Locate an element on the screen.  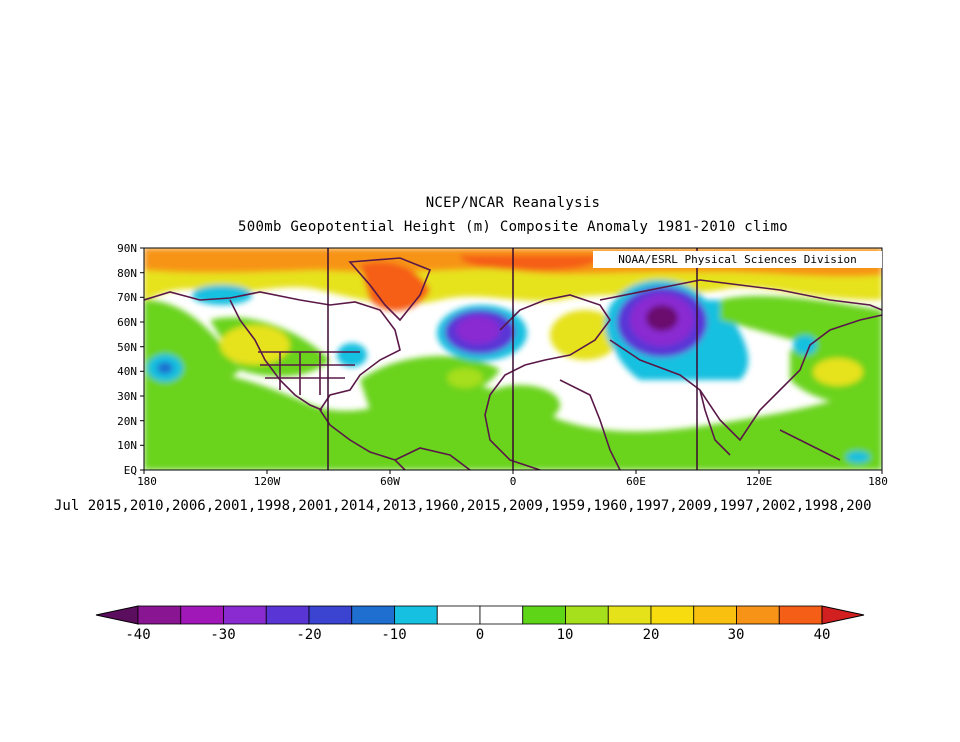
lon-label: 0 is located at coordinates (513, 481).